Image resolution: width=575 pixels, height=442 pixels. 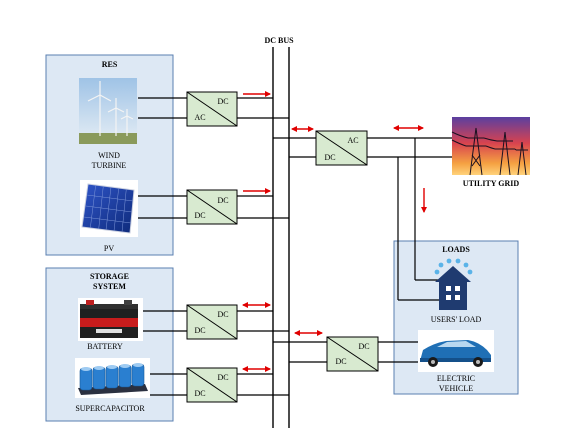 What do you see at coordinates (110, 319) in the screenshot?
I see `battery-image` at bounding box center [110, 319].